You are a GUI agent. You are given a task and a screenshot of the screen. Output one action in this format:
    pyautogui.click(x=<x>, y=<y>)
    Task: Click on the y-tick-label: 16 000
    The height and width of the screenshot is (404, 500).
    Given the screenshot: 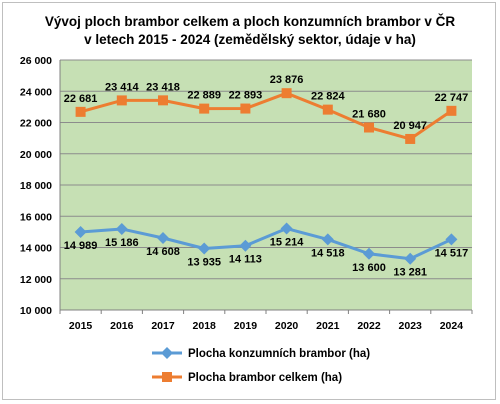 What is the action you would take?
    pyautogui.click(x=36, y=217)
    